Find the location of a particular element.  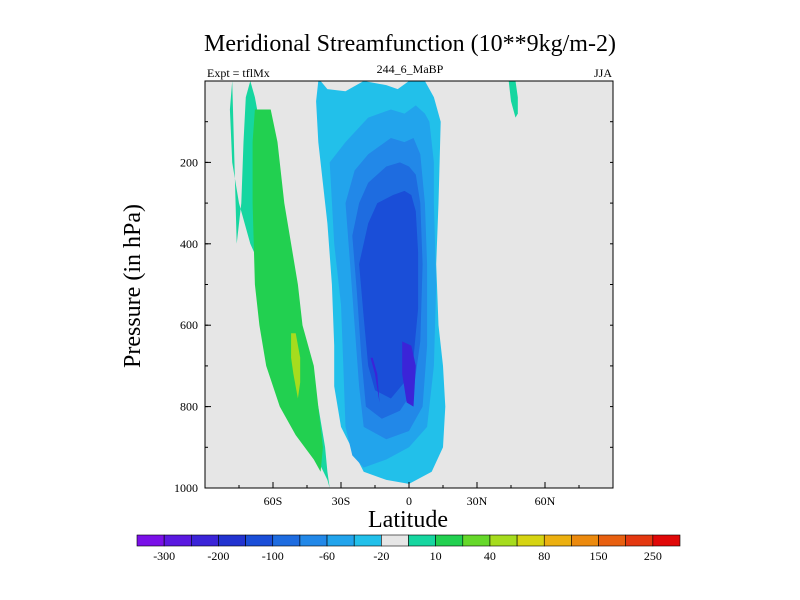

x-axis-ticks: 60S 30S 0 30N 60N is located at coordinates (409, 495).